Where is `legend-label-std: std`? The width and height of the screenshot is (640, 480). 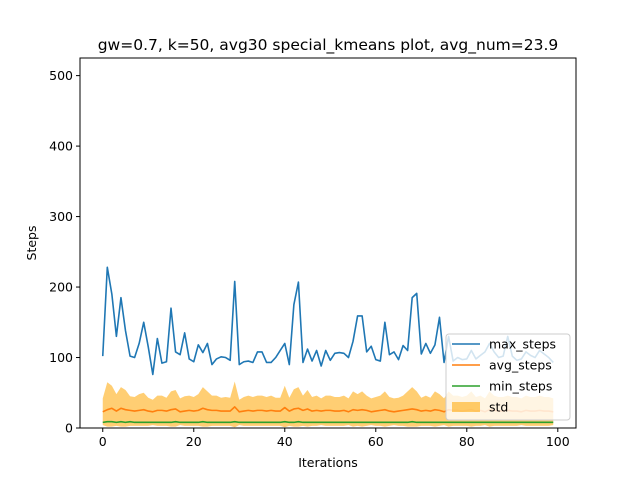 legend-label-std: std is located at coordinates (498, 407).